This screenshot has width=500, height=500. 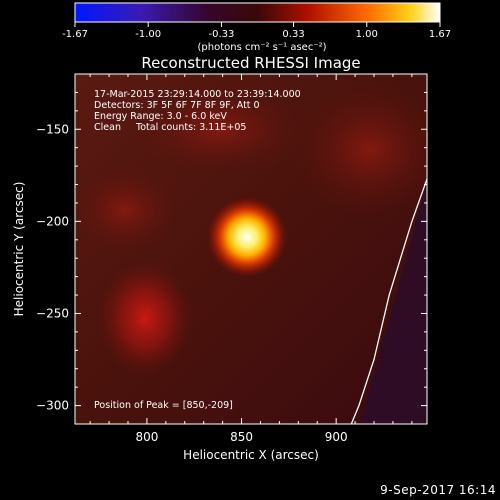 What do you see at coordinates (146, 437) in the screenshot?
I see `x-tick-label: 800` at bounding box center [146, 437].